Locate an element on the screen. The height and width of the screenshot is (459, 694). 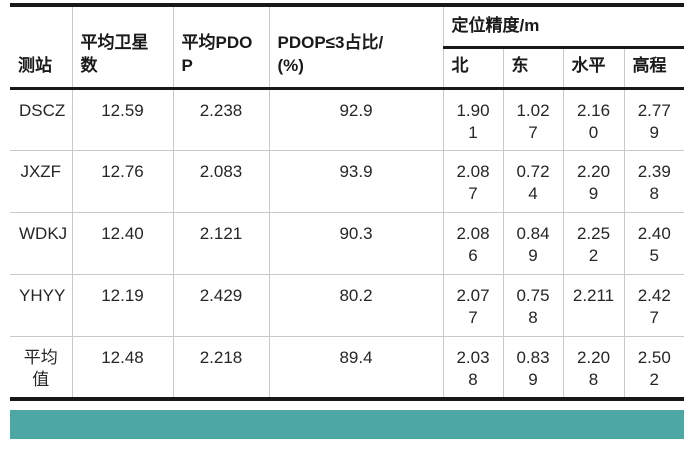
cell-north: 2.086 is located at coordinates (472, 243).